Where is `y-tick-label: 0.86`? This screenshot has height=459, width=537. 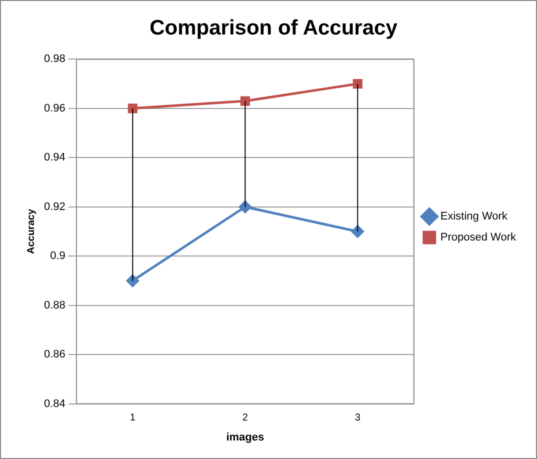 y-tick-label: 0.86 is located at coordinates (55, 354).